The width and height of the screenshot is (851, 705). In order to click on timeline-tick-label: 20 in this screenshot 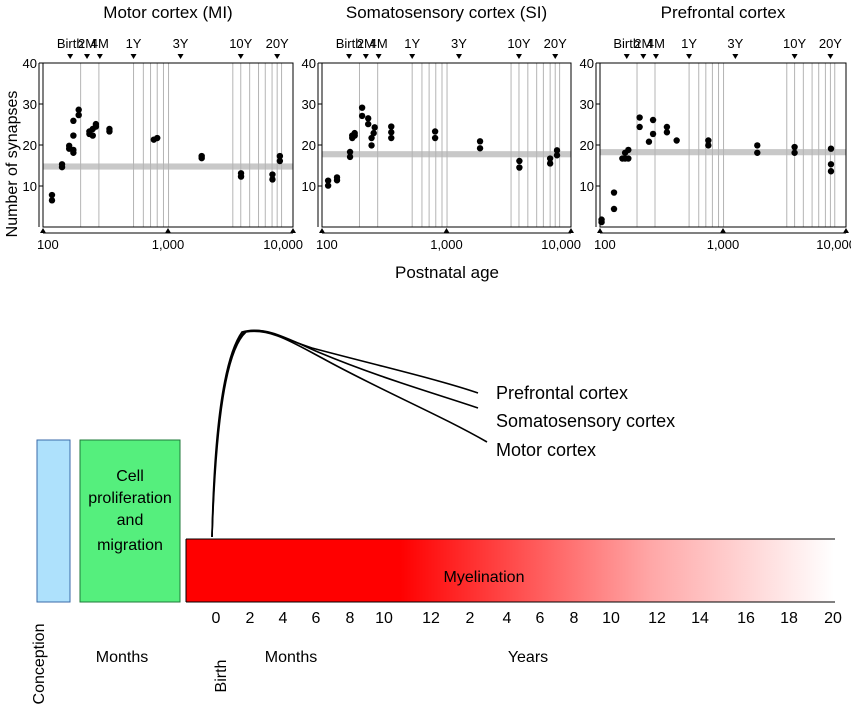, I will do `click(833, 618)`.